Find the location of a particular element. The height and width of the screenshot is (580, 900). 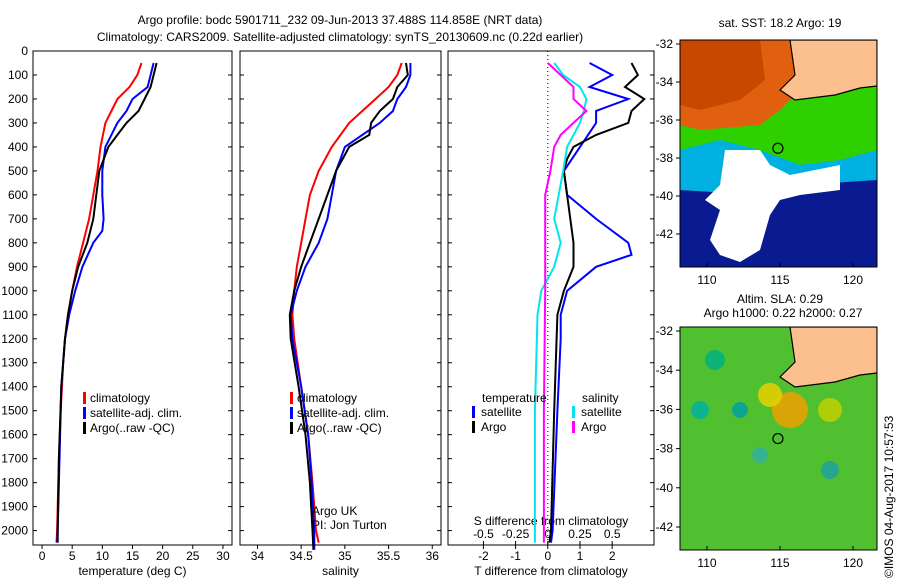

series-line-s-argo is located at coordinates (565, 302).